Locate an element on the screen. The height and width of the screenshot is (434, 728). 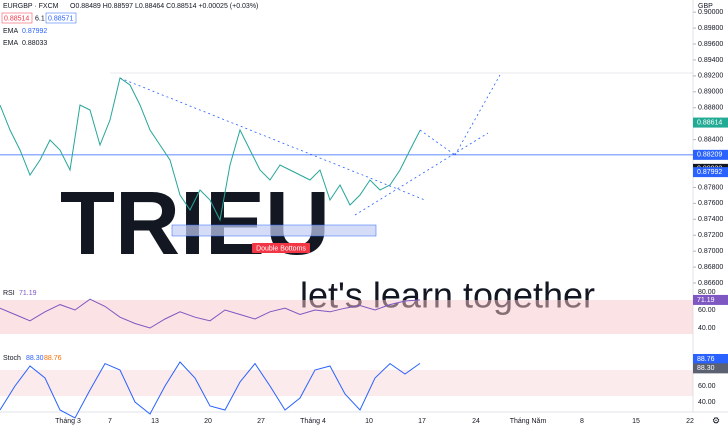
indicator-marker-label: 88.76 is located at coordinates (706, 359).